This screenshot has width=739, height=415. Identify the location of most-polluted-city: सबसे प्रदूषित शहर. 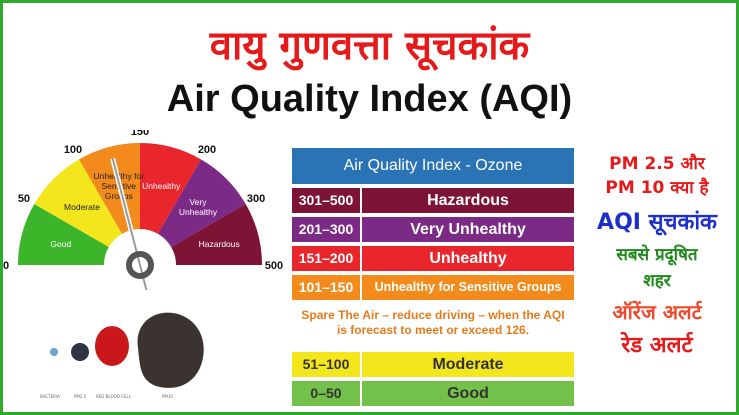
(657, 268).